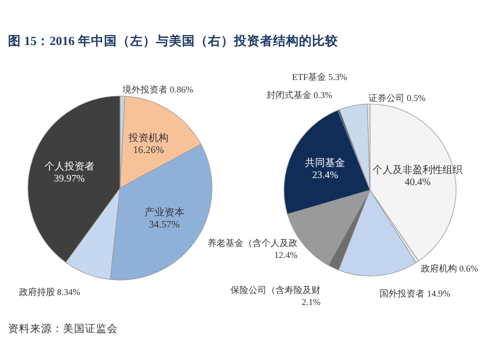 This screenshot has height=362, width=500. Describe the element at coordinates (173, 40) in the screenshot. I see `chart-title: 图 15：2016 年中国（左）与美国（右）投资者结构的比较` at that location.